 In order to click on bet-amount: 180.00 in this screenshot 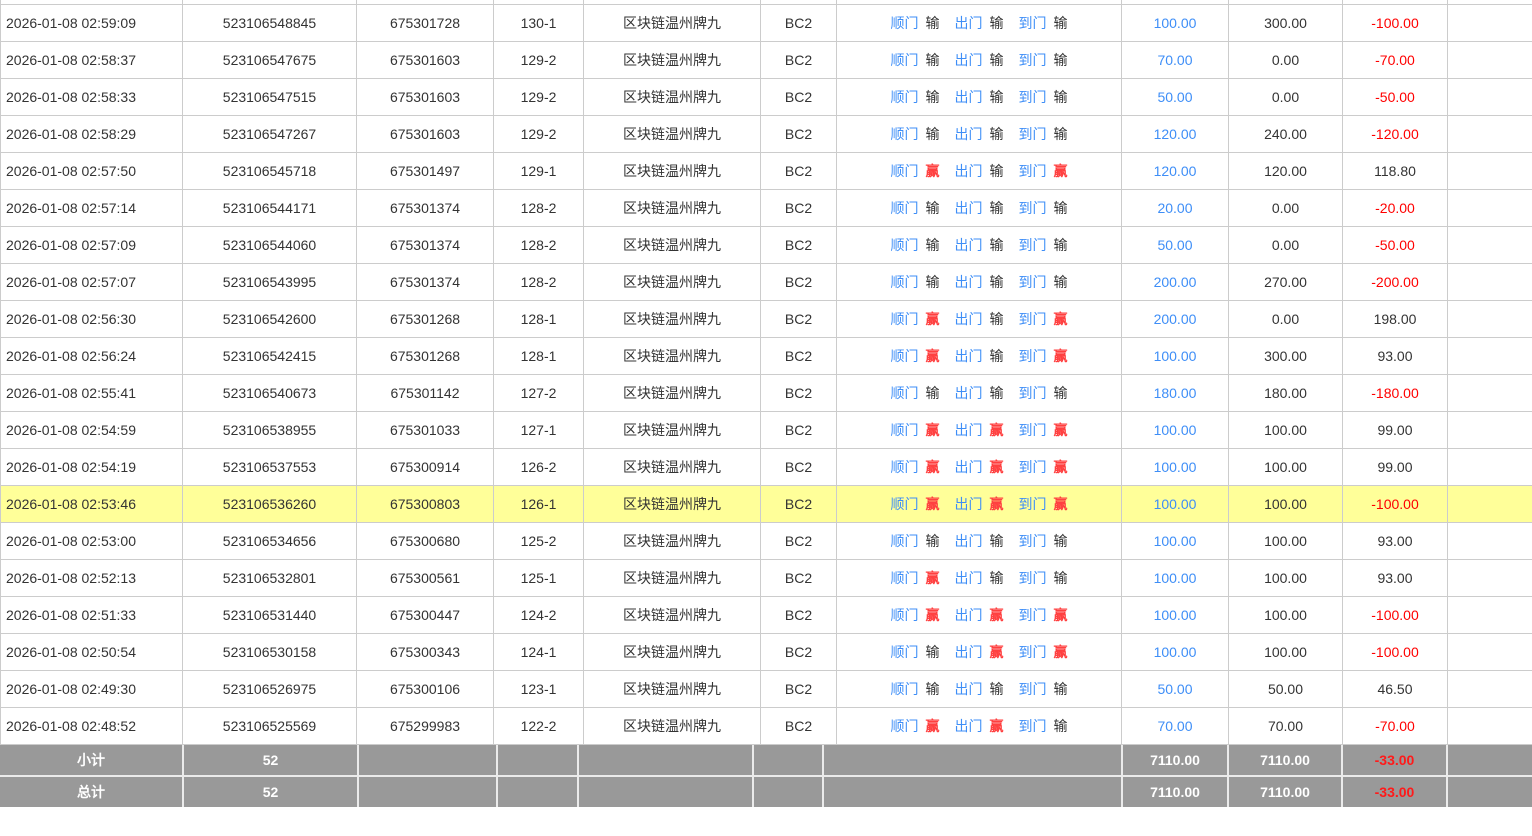, I will do `click(1175, 392)`.